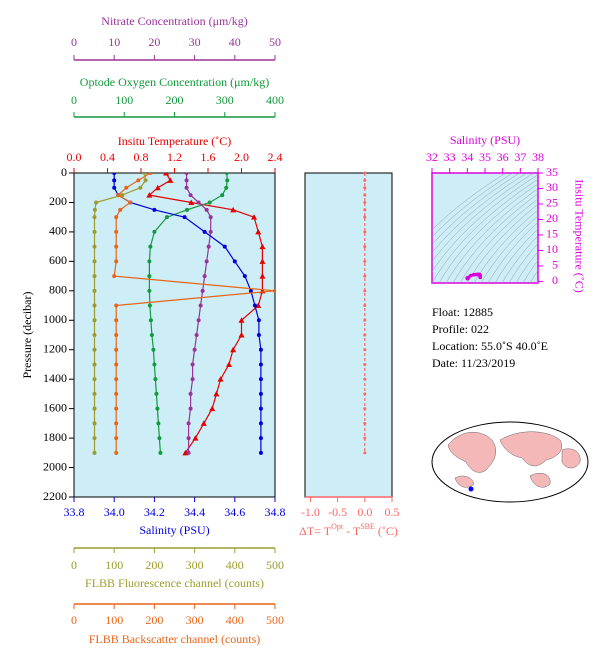 This screenshot has width=609, height=663. What do you see at coordinates (114, 42) in the screenshot?
I see `x-tick-label: 10` at bounding box center [114, 42].